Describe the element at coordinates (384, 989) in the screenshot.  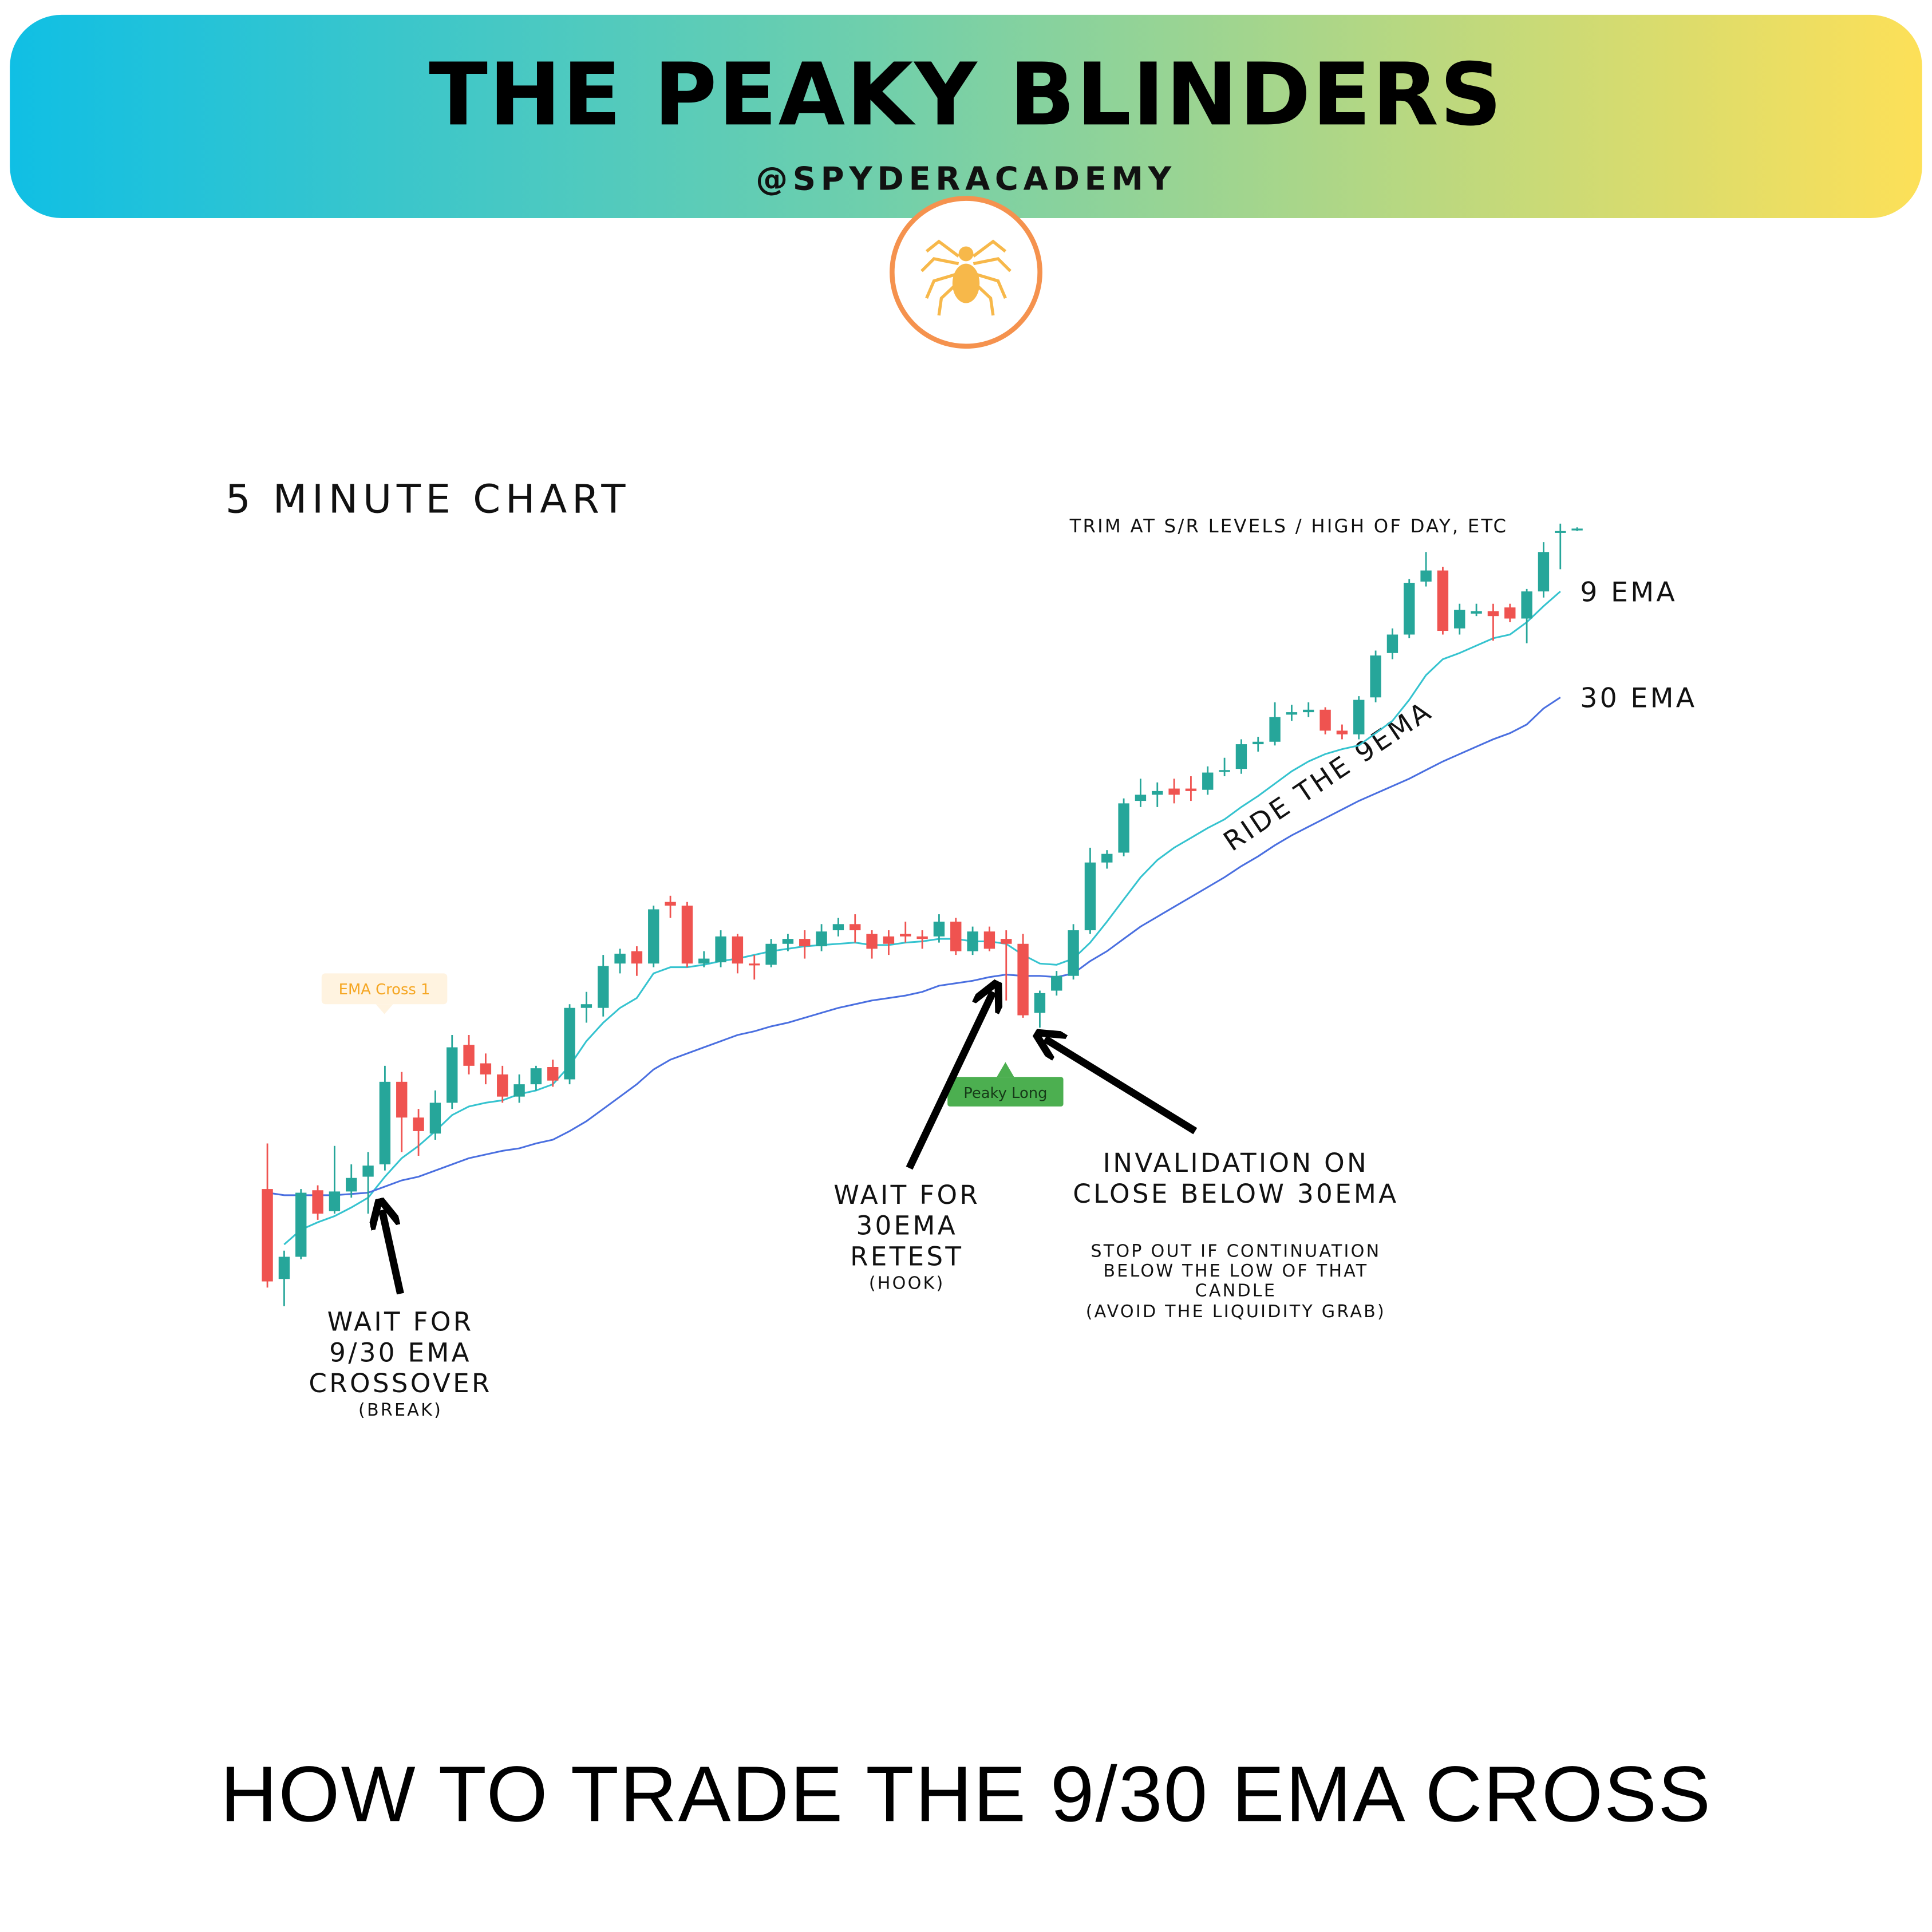
I see `ema-cross-label: EMA Cross 1` at that location.